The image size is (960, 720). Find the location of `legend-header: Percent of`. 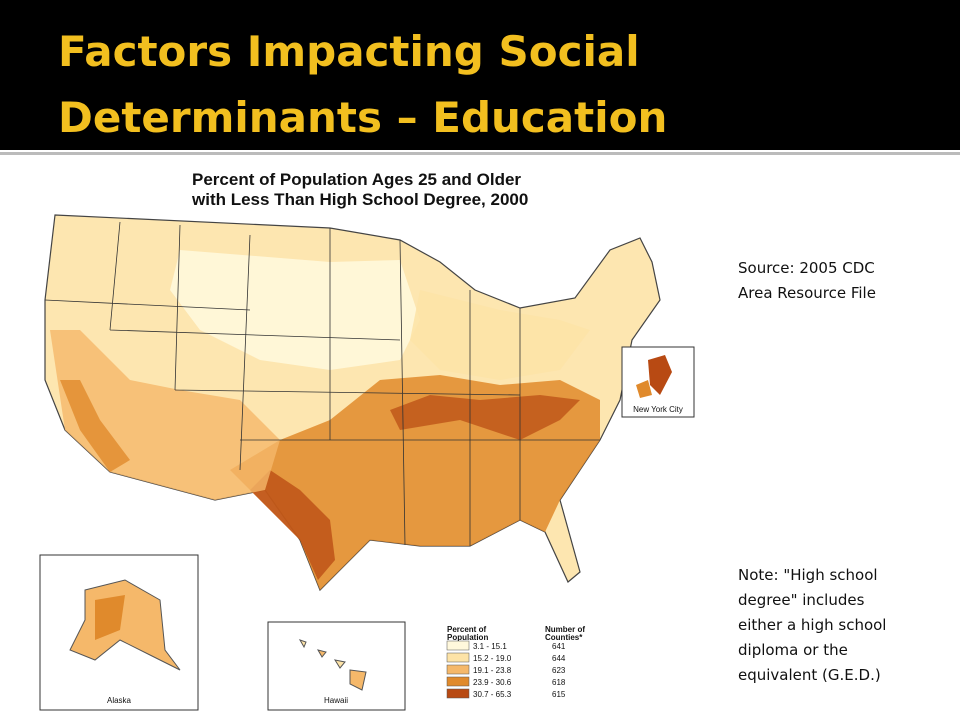

legend-header: Percent of is located at coordinates (466, 629).